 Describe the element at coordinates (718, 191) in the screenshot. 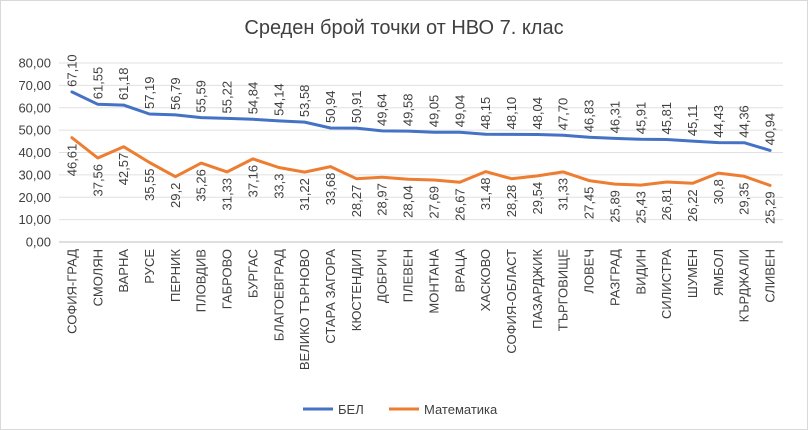

I see `data-label: 30,8` at that location.